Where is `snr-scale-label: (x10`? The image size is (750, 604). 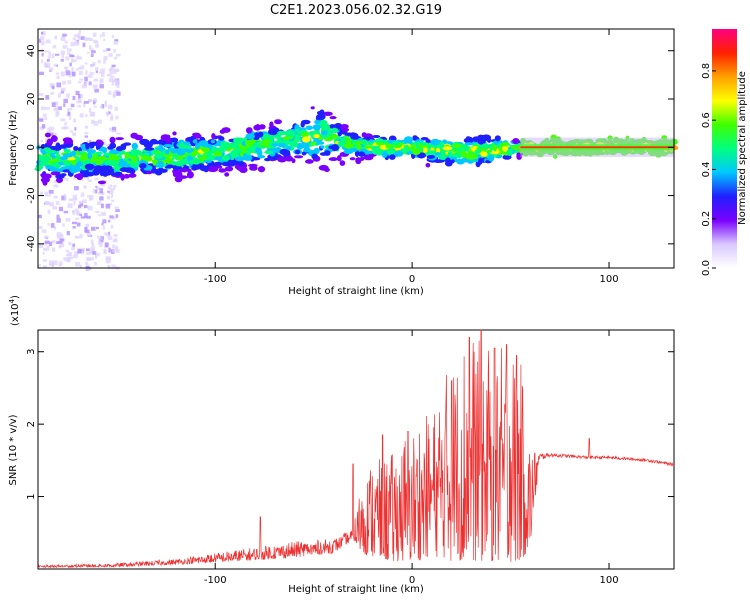 snr-scale-label: (x10 is located at coordinates (15, 314).